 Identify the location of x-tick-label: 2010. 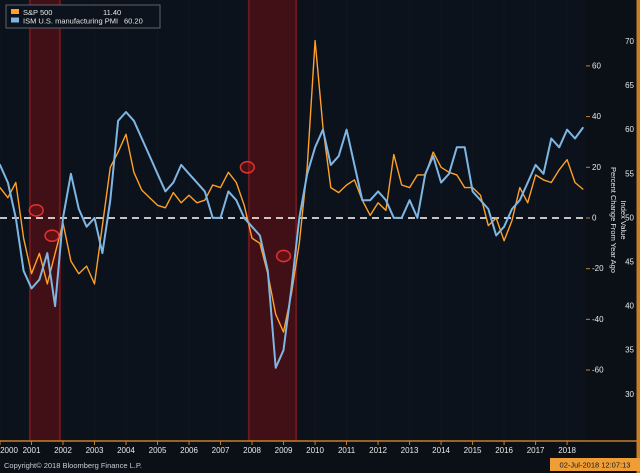
(315, 450).